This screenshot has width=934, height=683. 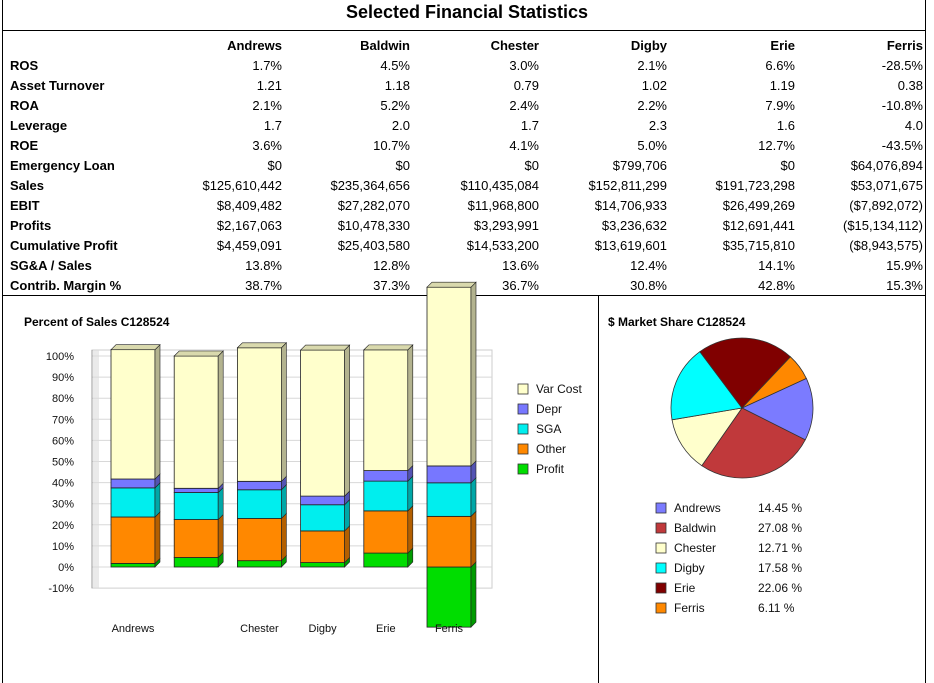 I want to click on header-company: Chester, so click(x=514, y=45).